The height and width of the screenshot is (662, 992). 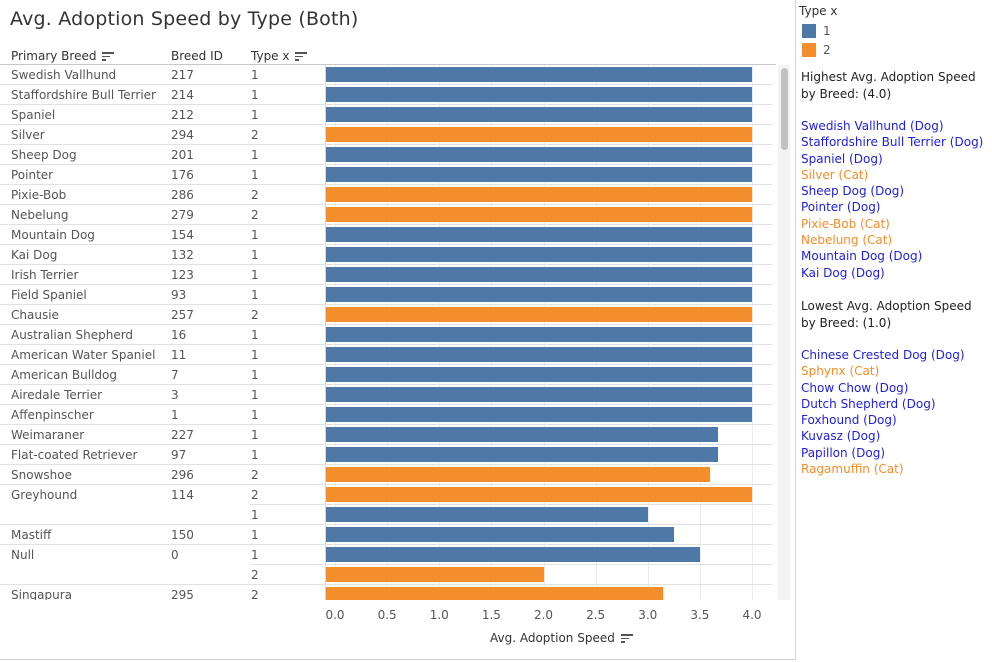 What do you see at coordinates (175, 395) in the screenshot?
I see `breed-id-cell: 3` at bounding box center [175, 395].